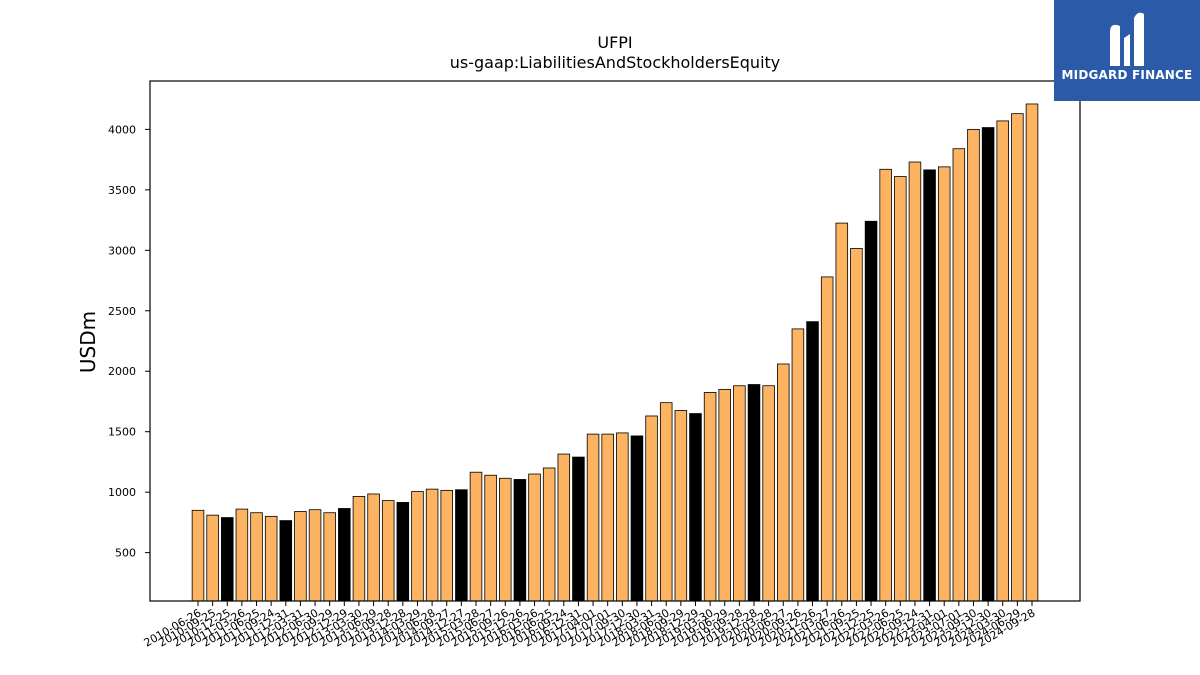 The width and height of the screenshot is (1200, 675). What do you see at coordinates (122, 129) in the screenshot?
I see `y-tick-label: 4000` at bounding box center [122, 129].